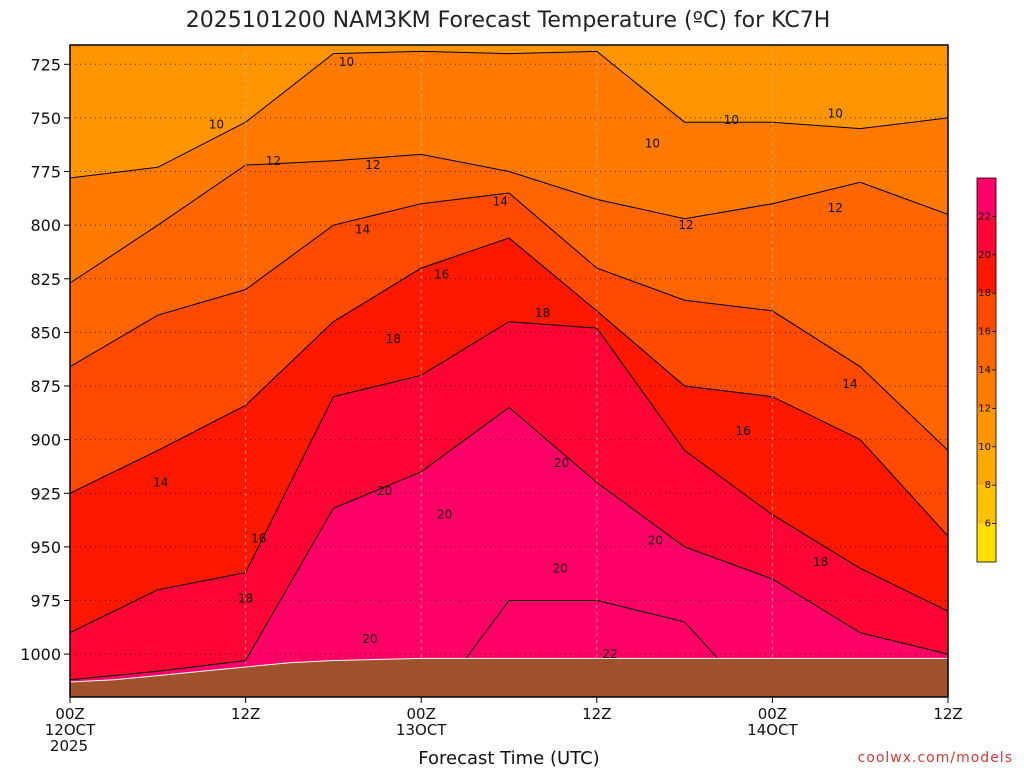  I want to click on colorbar-tick-label: 8, so click(988, 485).